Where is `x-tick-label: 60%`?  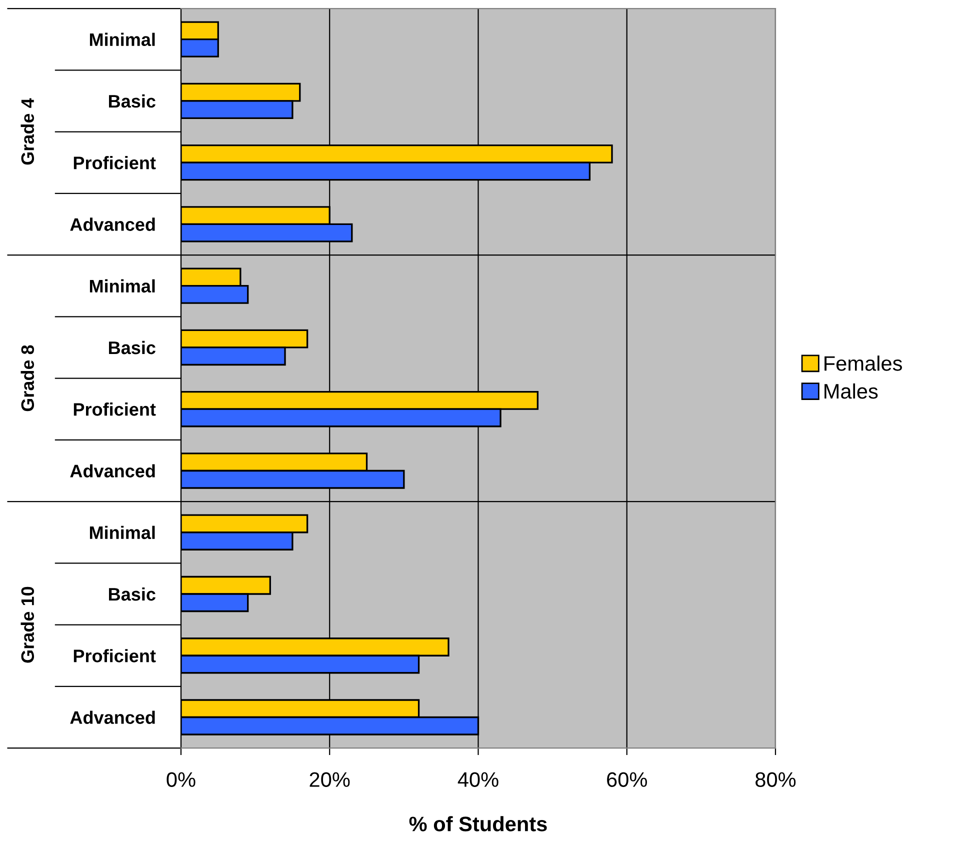 x-tick-label: 60% is located at coordinates (627, 779).